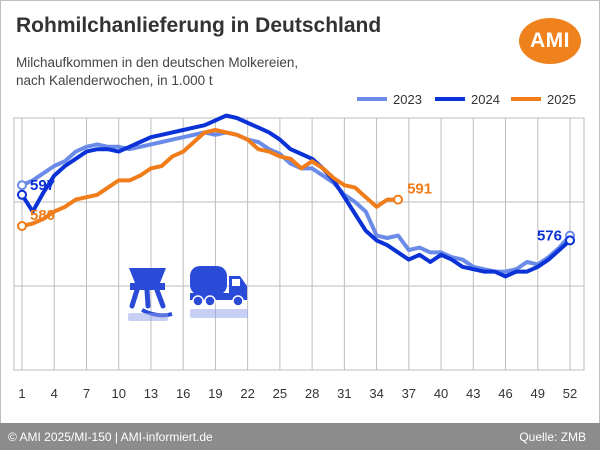  I want to click on x-tick-label: 19, so click(215, 393).